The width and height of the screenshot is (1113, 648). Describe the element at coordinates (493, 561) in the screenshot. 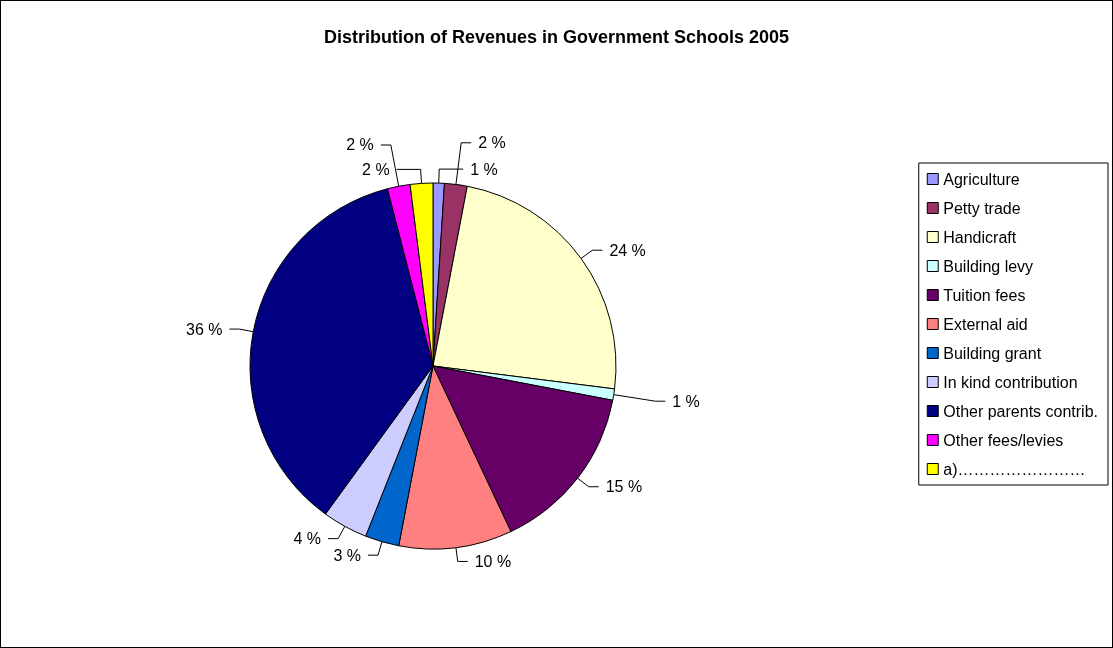

I see `data-label: 10 %` at that location.